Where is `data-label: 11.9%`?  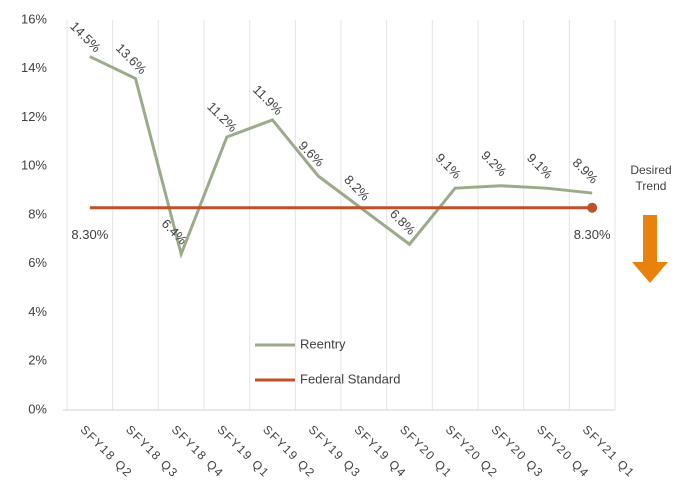 data-label: 11.9% is located at coordinates (268, 100).